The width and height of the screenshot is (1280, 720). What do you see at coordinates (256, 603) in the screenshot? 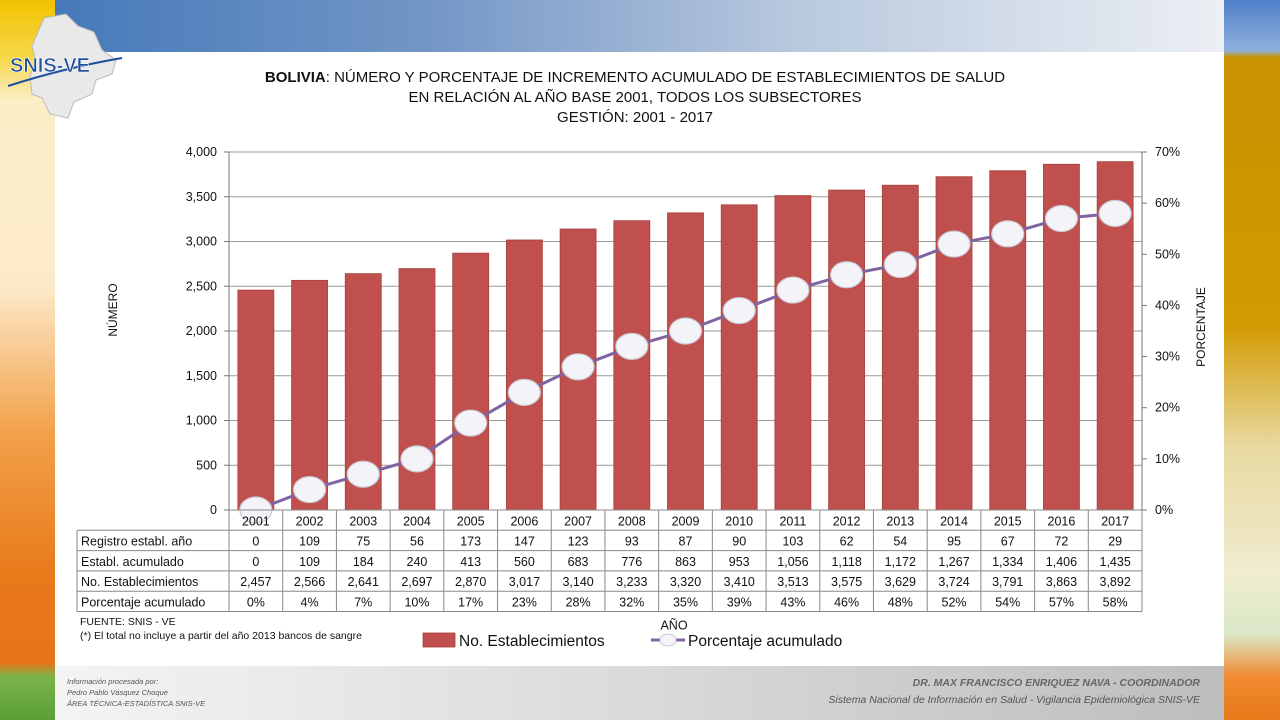
I see `table-cell: 0%` at bounding box center [256, 603].